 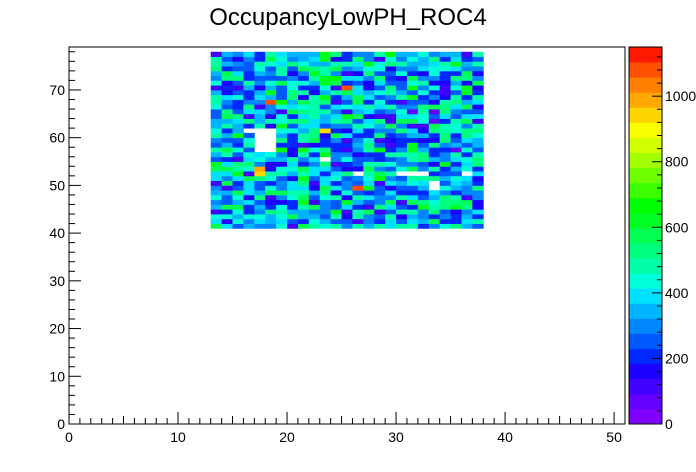 I want to click on x-tick-label: 20, so click(x=287, y=437).